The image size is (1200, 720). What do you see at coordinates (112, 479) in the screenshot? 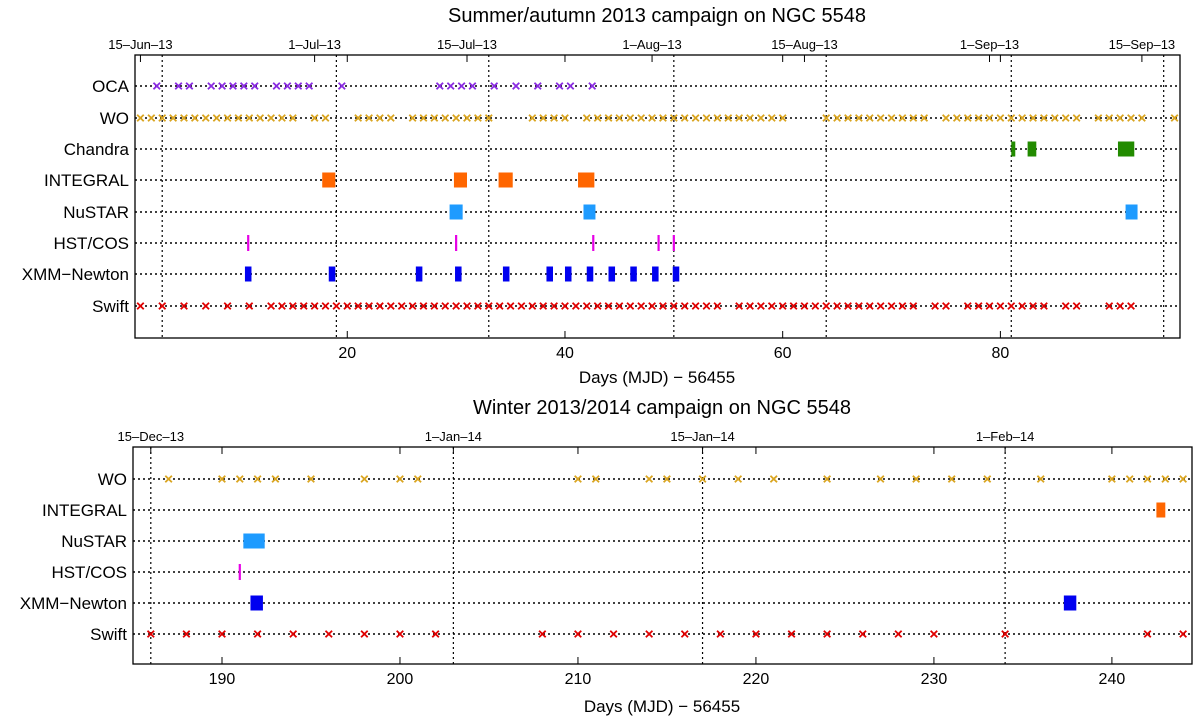
I see `instrument-label: WO` at bounding box center [112, 479].